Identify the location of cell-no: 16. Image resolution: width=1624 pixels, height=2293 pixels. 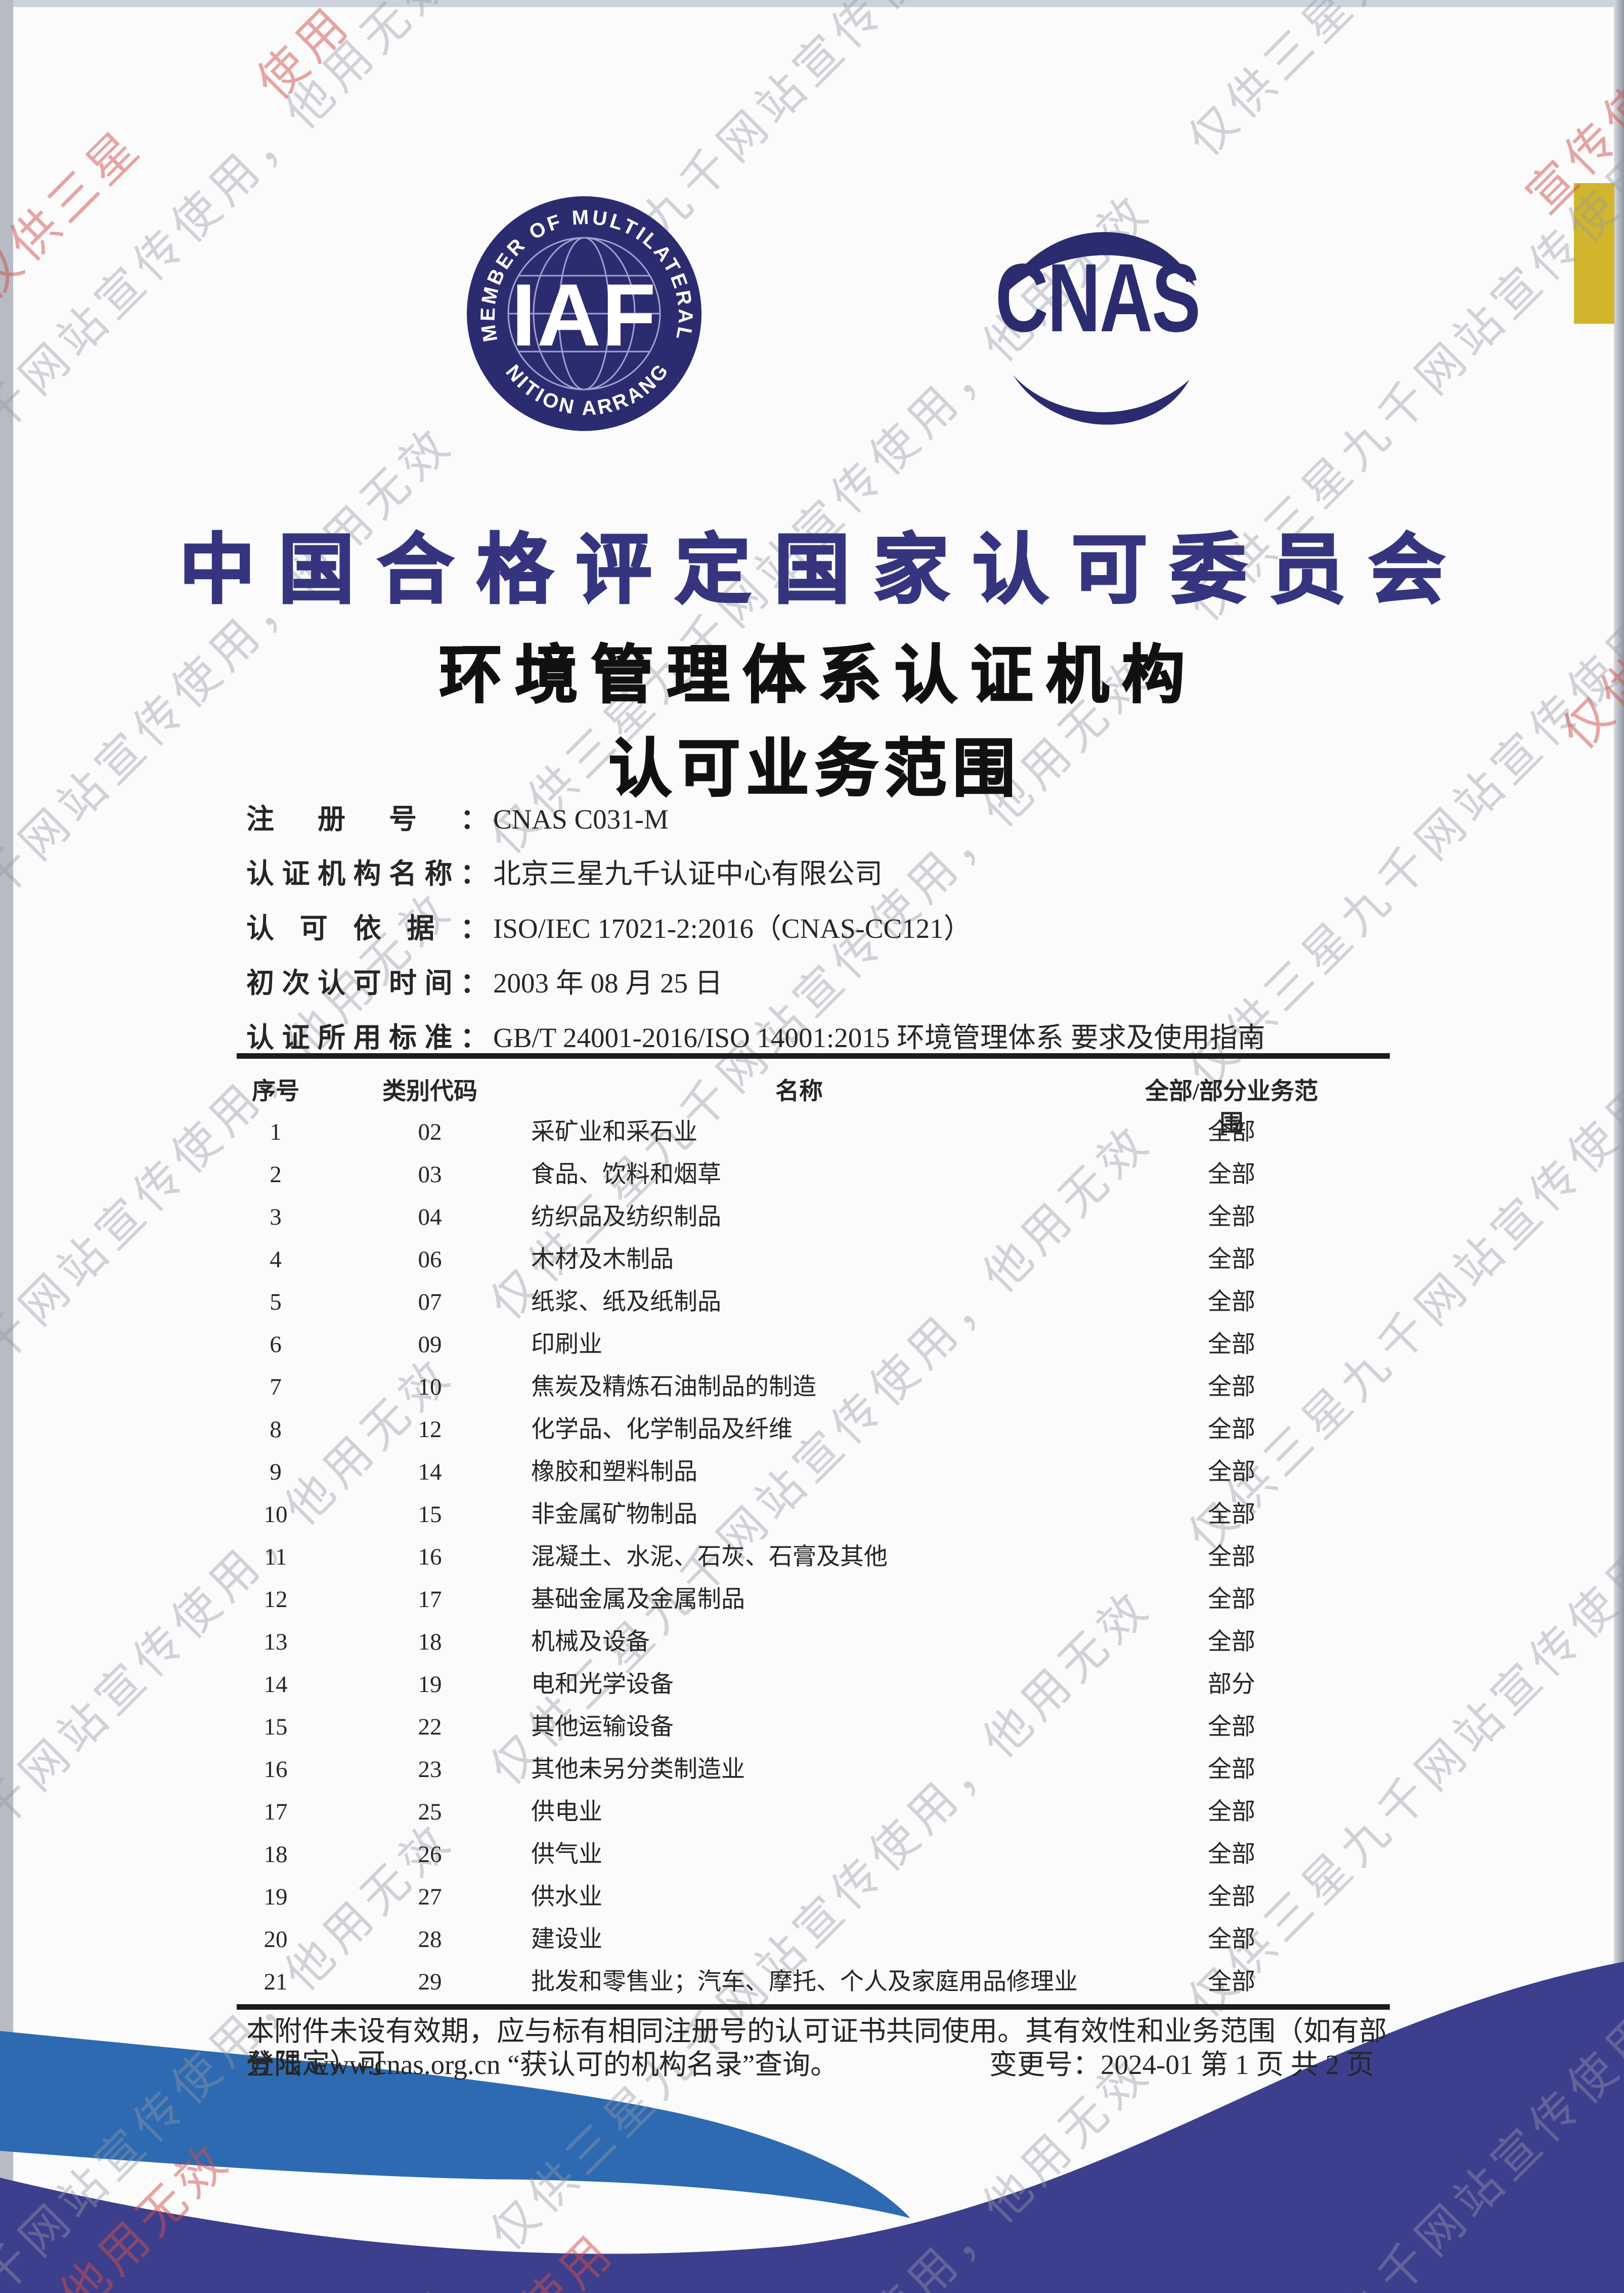
(276, 1770).